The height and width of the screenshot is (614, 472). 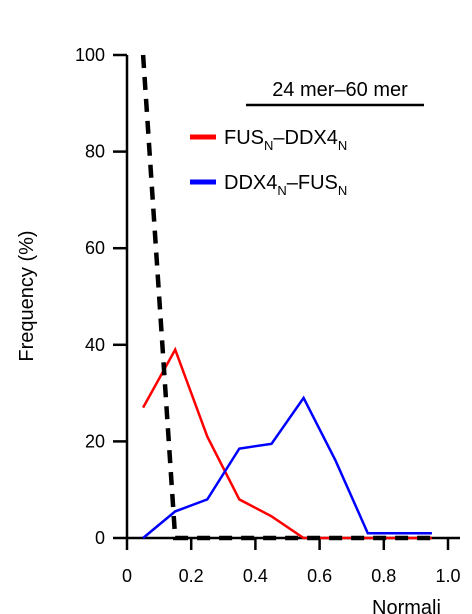 What do you see at coordinates (255, 576) in the screenshot?
I see `x-tick-label: 0.4` at bounding box center [255, 576].